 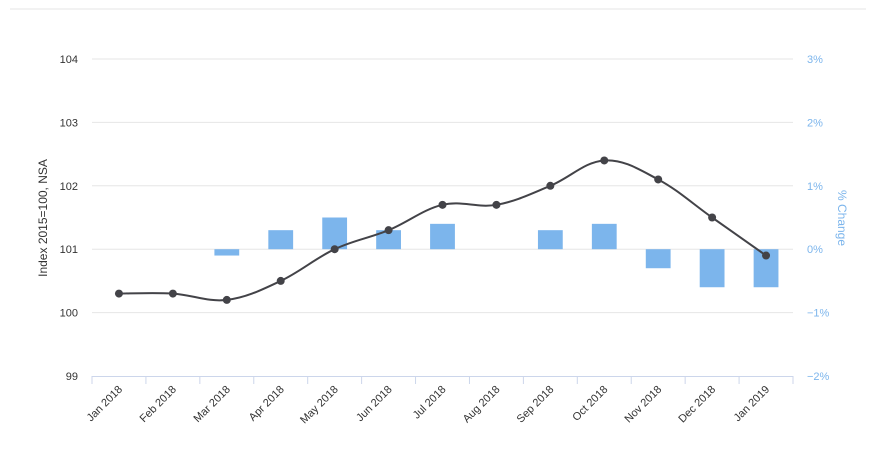 What do you see at coordinates (818, 377) in the screenshot?
I see `y-tick-label-right: −2%` at bounding box center [818, 377].